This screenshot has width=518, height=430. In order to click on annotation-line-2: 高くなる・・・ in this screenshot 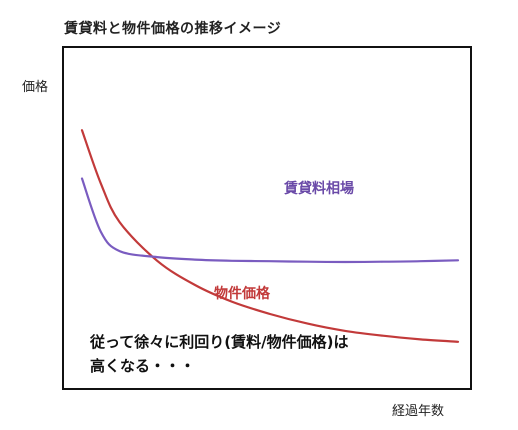, I will do `click(143, 366)`.